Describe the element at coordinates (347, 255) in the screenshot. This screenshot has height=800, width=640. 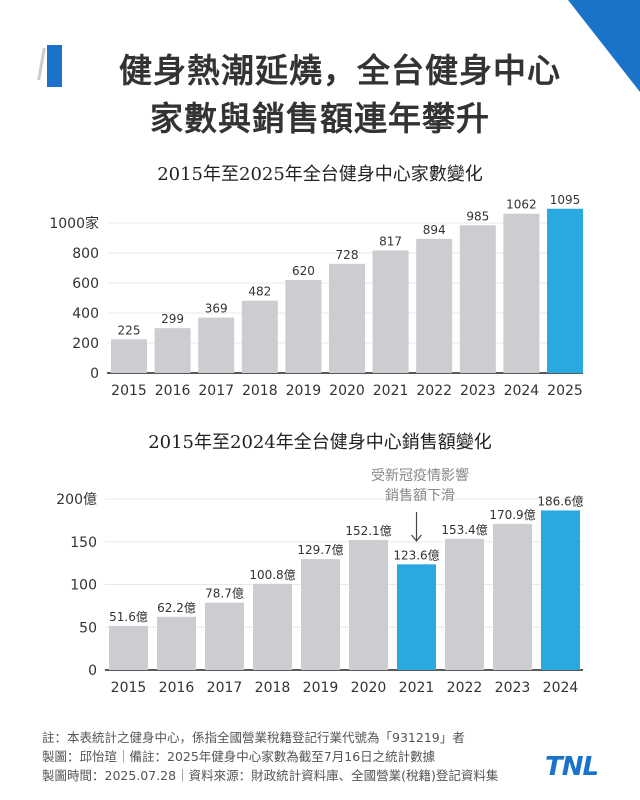
I see `data-label: 728` at that location.